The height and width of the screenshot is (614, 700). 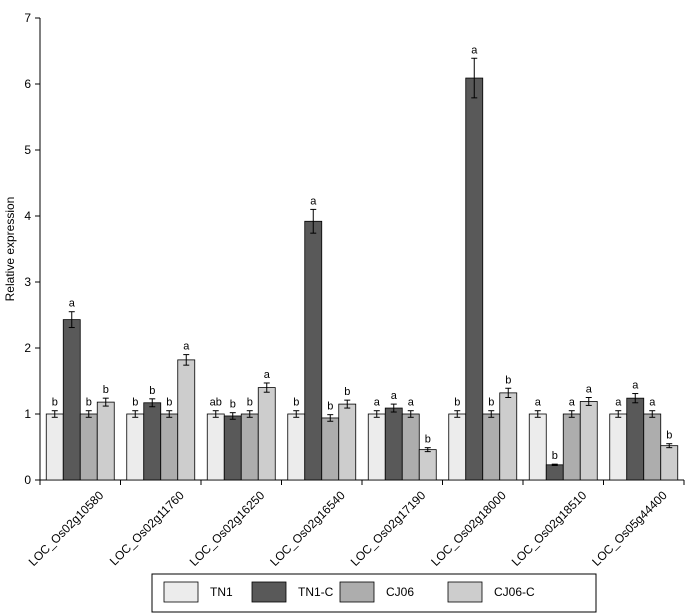 What do you see at coordinates (307, 528) in the screenshot?
I see `x-tick-label: LOC_Os02g16540` at bounding box center [307, 528].